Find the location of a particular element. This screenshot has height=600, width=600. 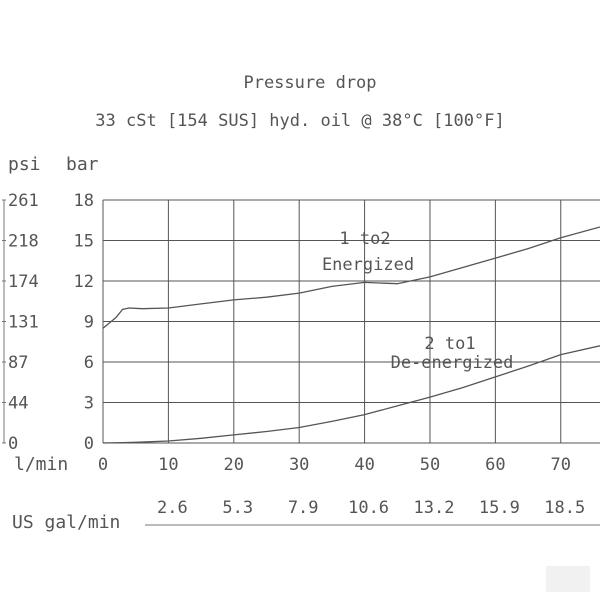

x-axis-label-usgal: US gal/min is located at coordinates (66, 522).